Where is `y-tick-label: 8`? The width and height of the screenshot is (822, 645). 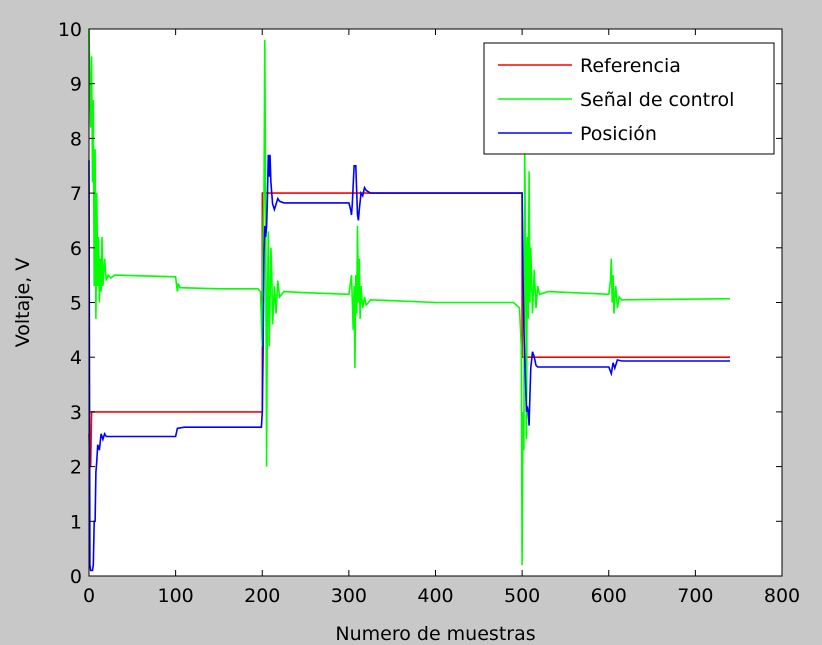 y-tick-label: 8 is located at coordinates (76, 139).